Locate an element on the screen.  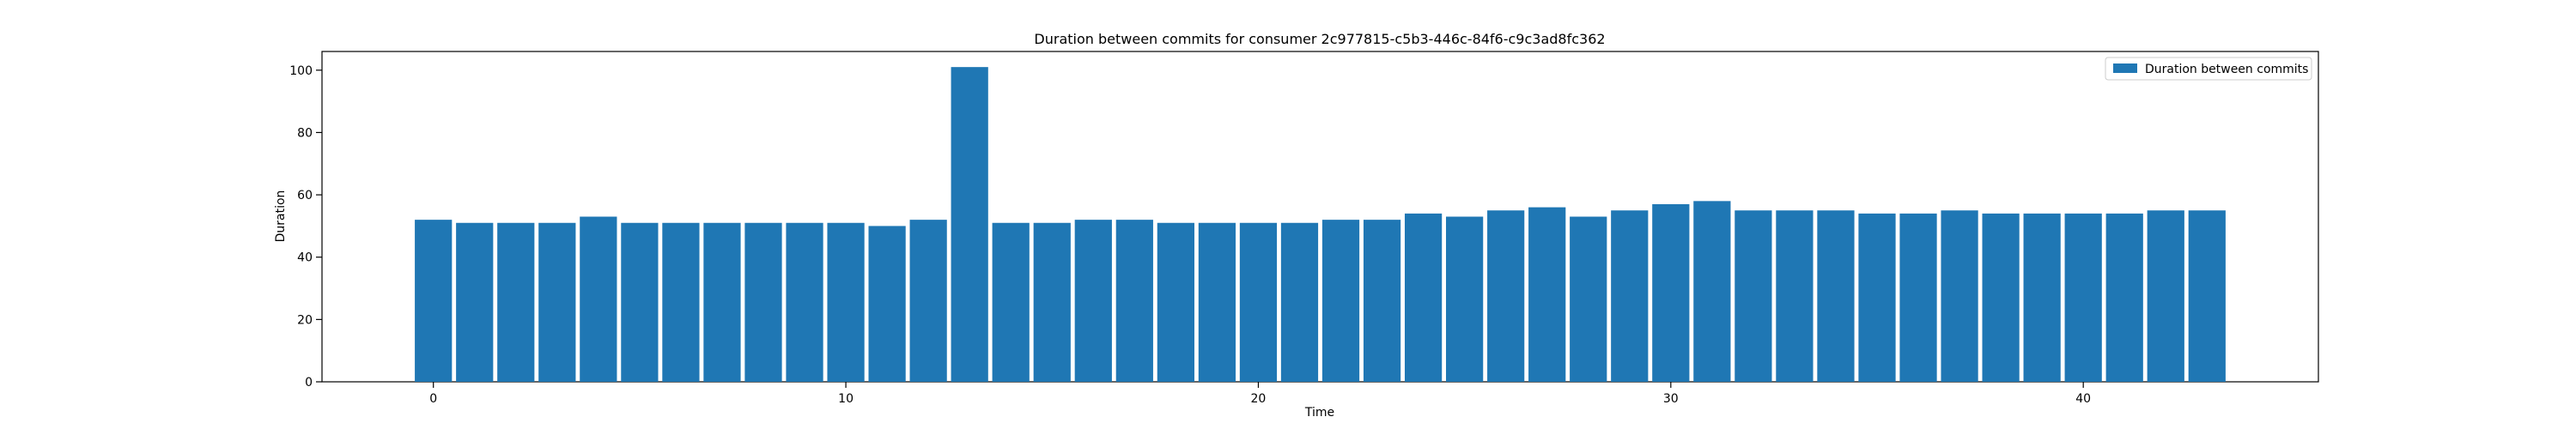
y-tick-label: 0 is located at coordinates (309, 383).